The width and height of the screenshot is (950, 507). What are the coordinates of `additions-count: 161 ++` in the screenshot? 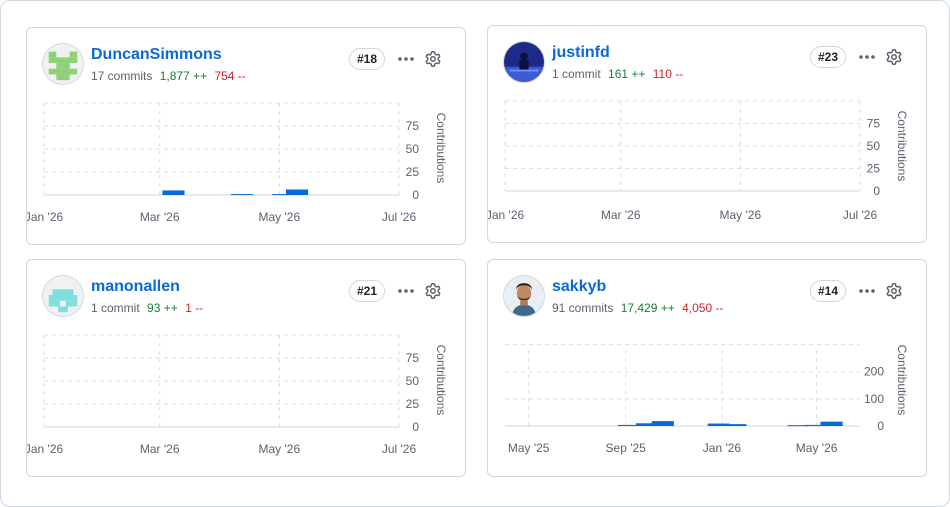 It's located at (627, 74).